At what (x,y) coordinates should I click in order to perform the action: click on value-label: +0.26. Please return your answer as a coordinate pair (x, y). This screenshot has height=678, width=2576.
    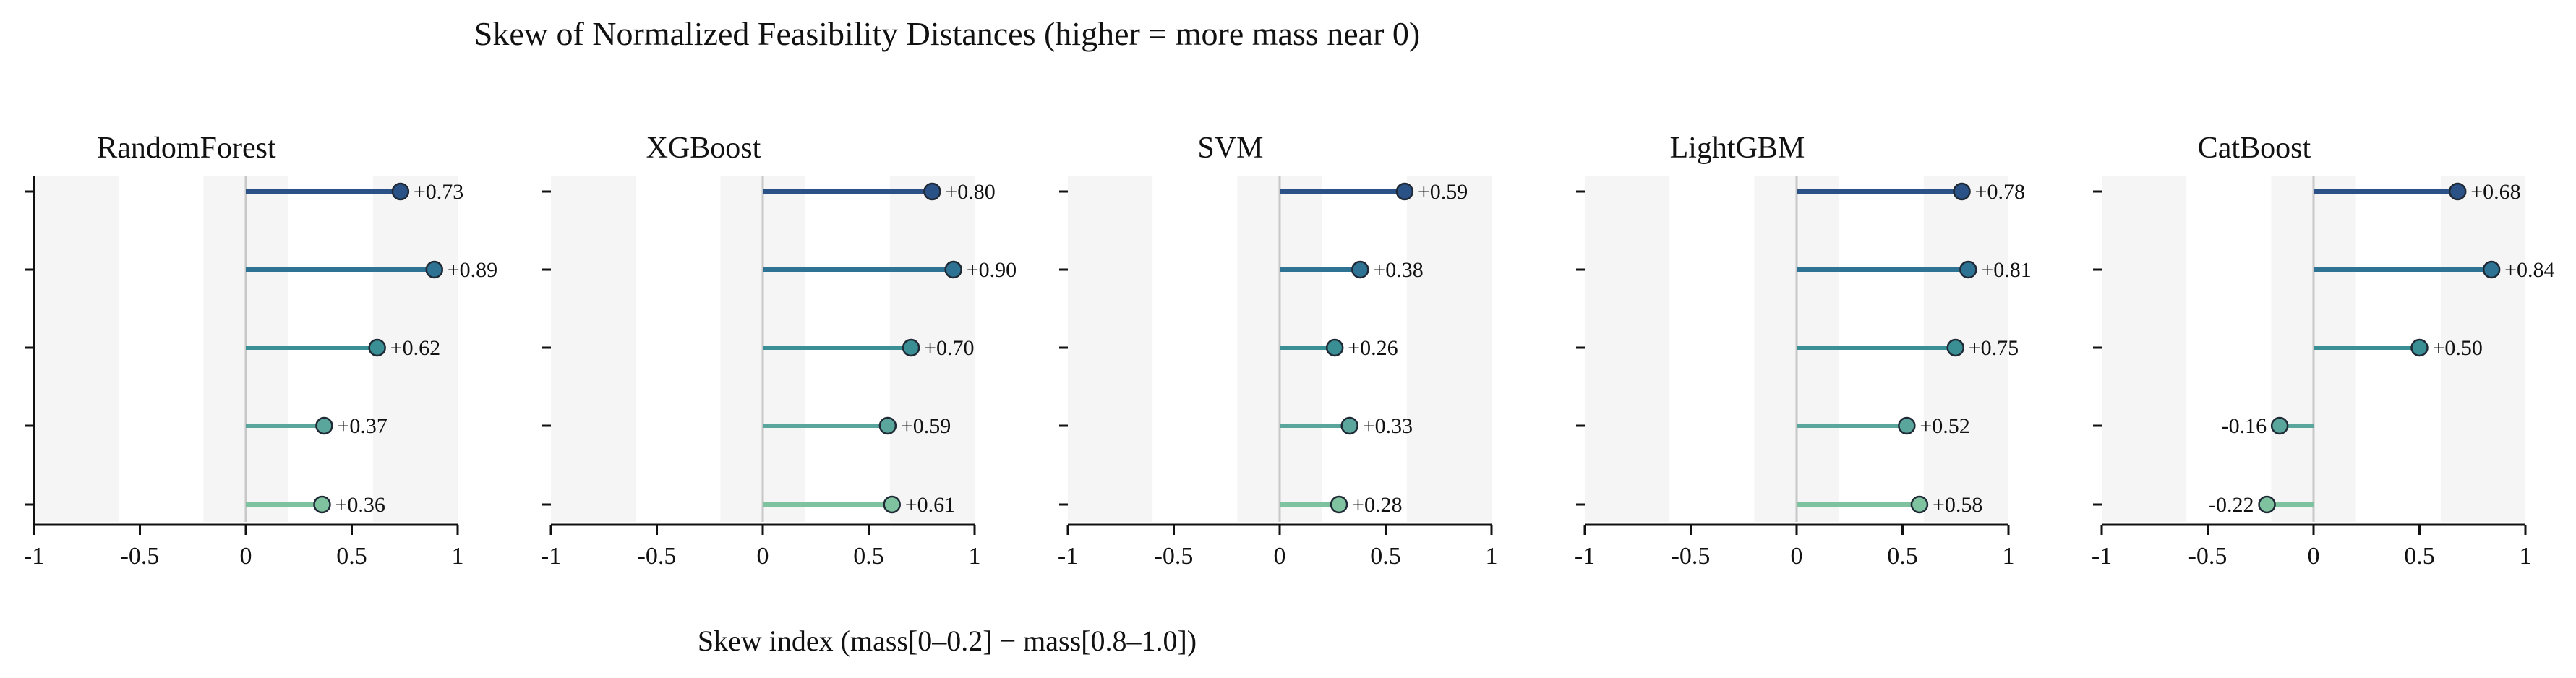
    Looking at the image, I should click on (1373, 348).